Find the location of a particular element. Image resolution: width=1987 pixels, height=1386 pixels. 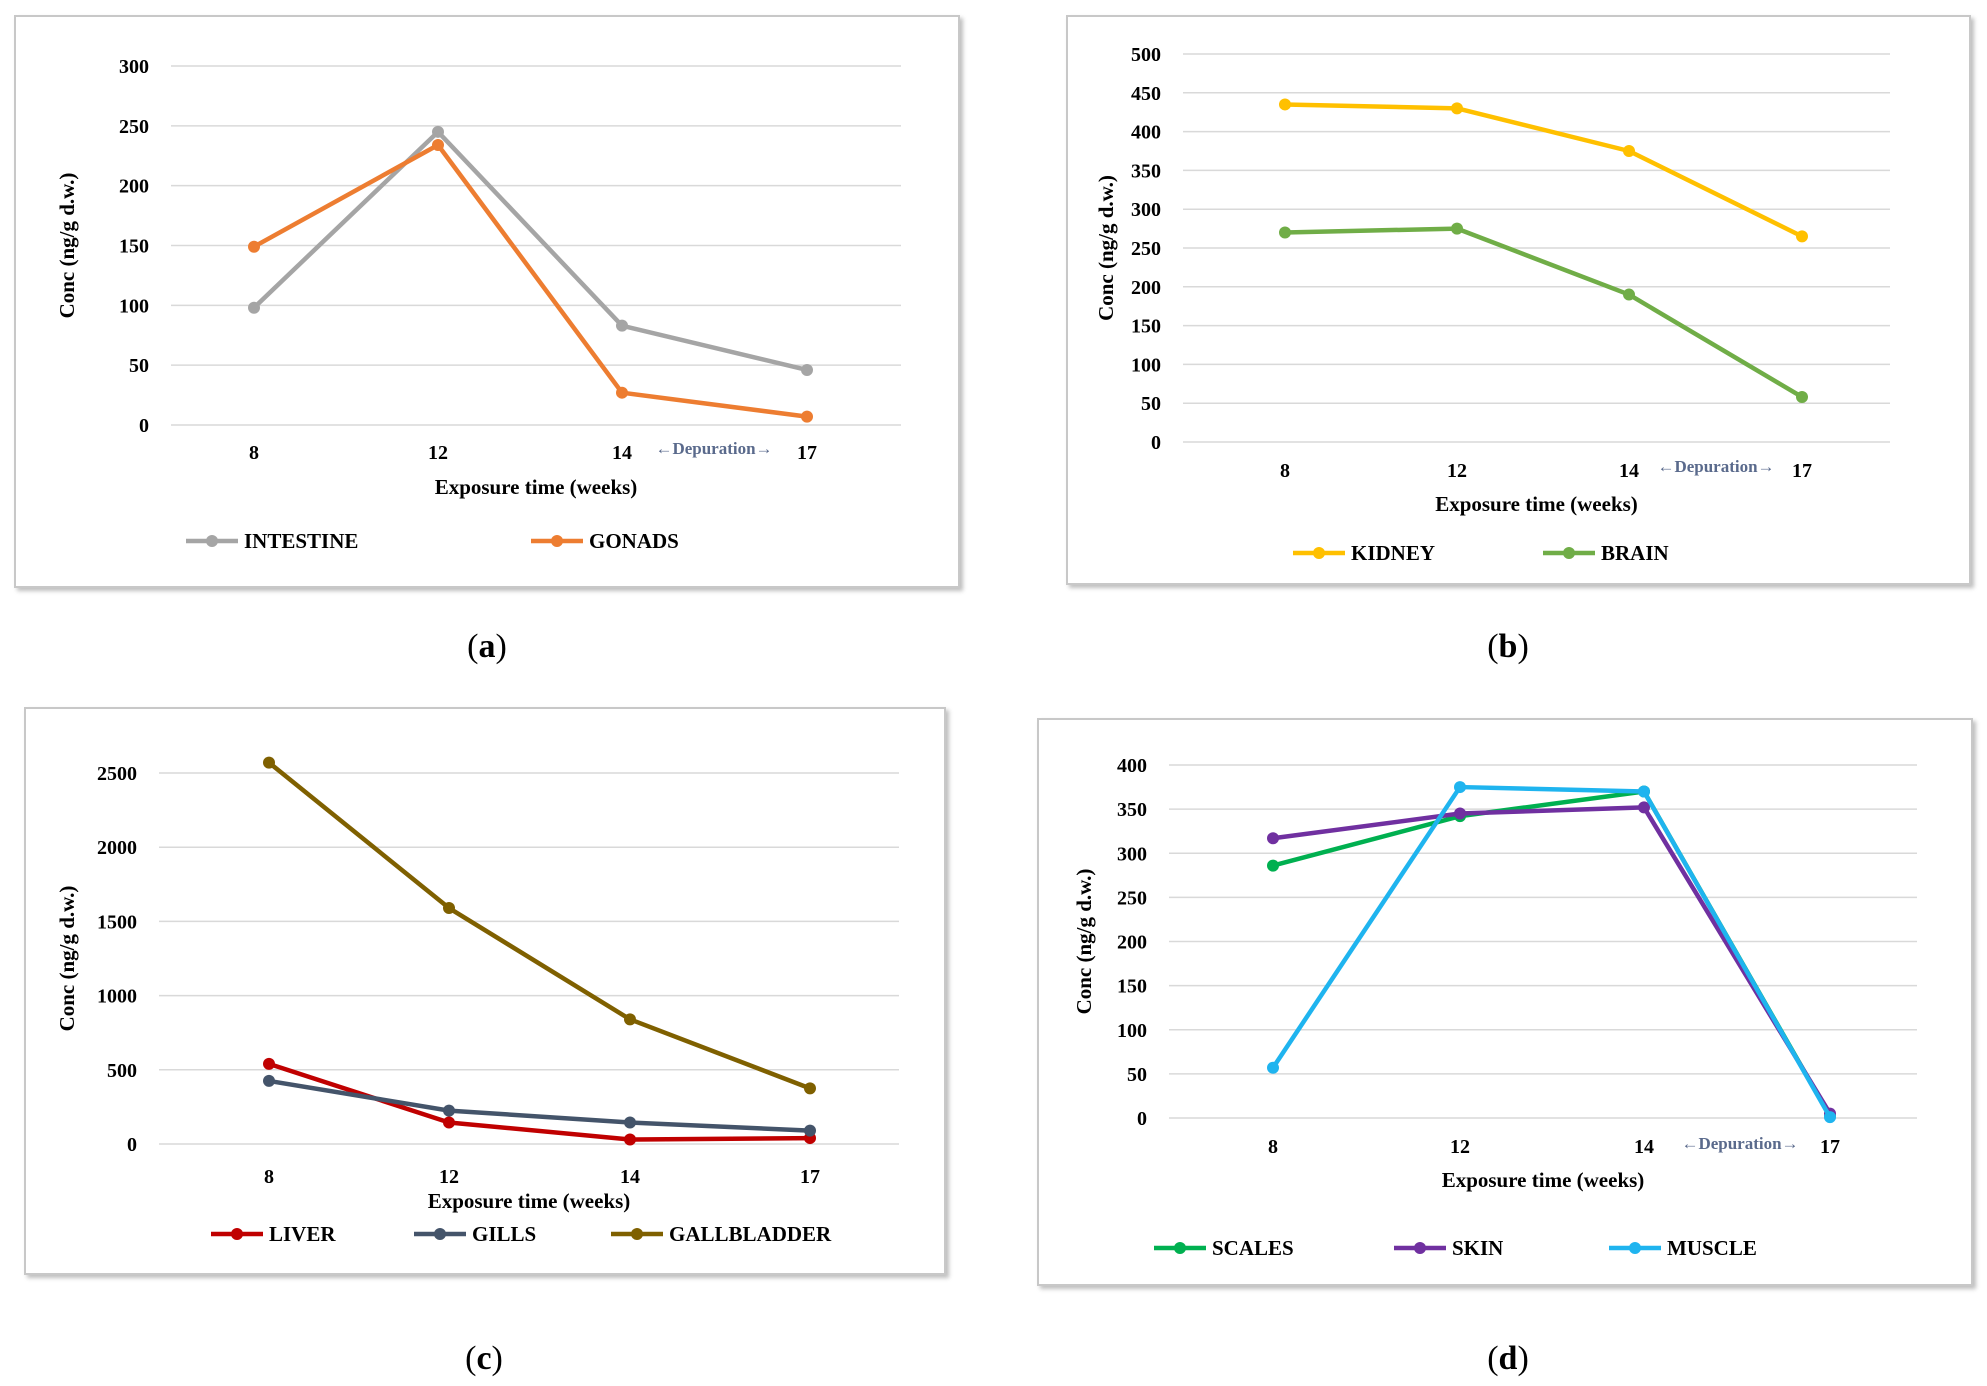

y-tick-label: 350 is located at coordinates (1132, 810).